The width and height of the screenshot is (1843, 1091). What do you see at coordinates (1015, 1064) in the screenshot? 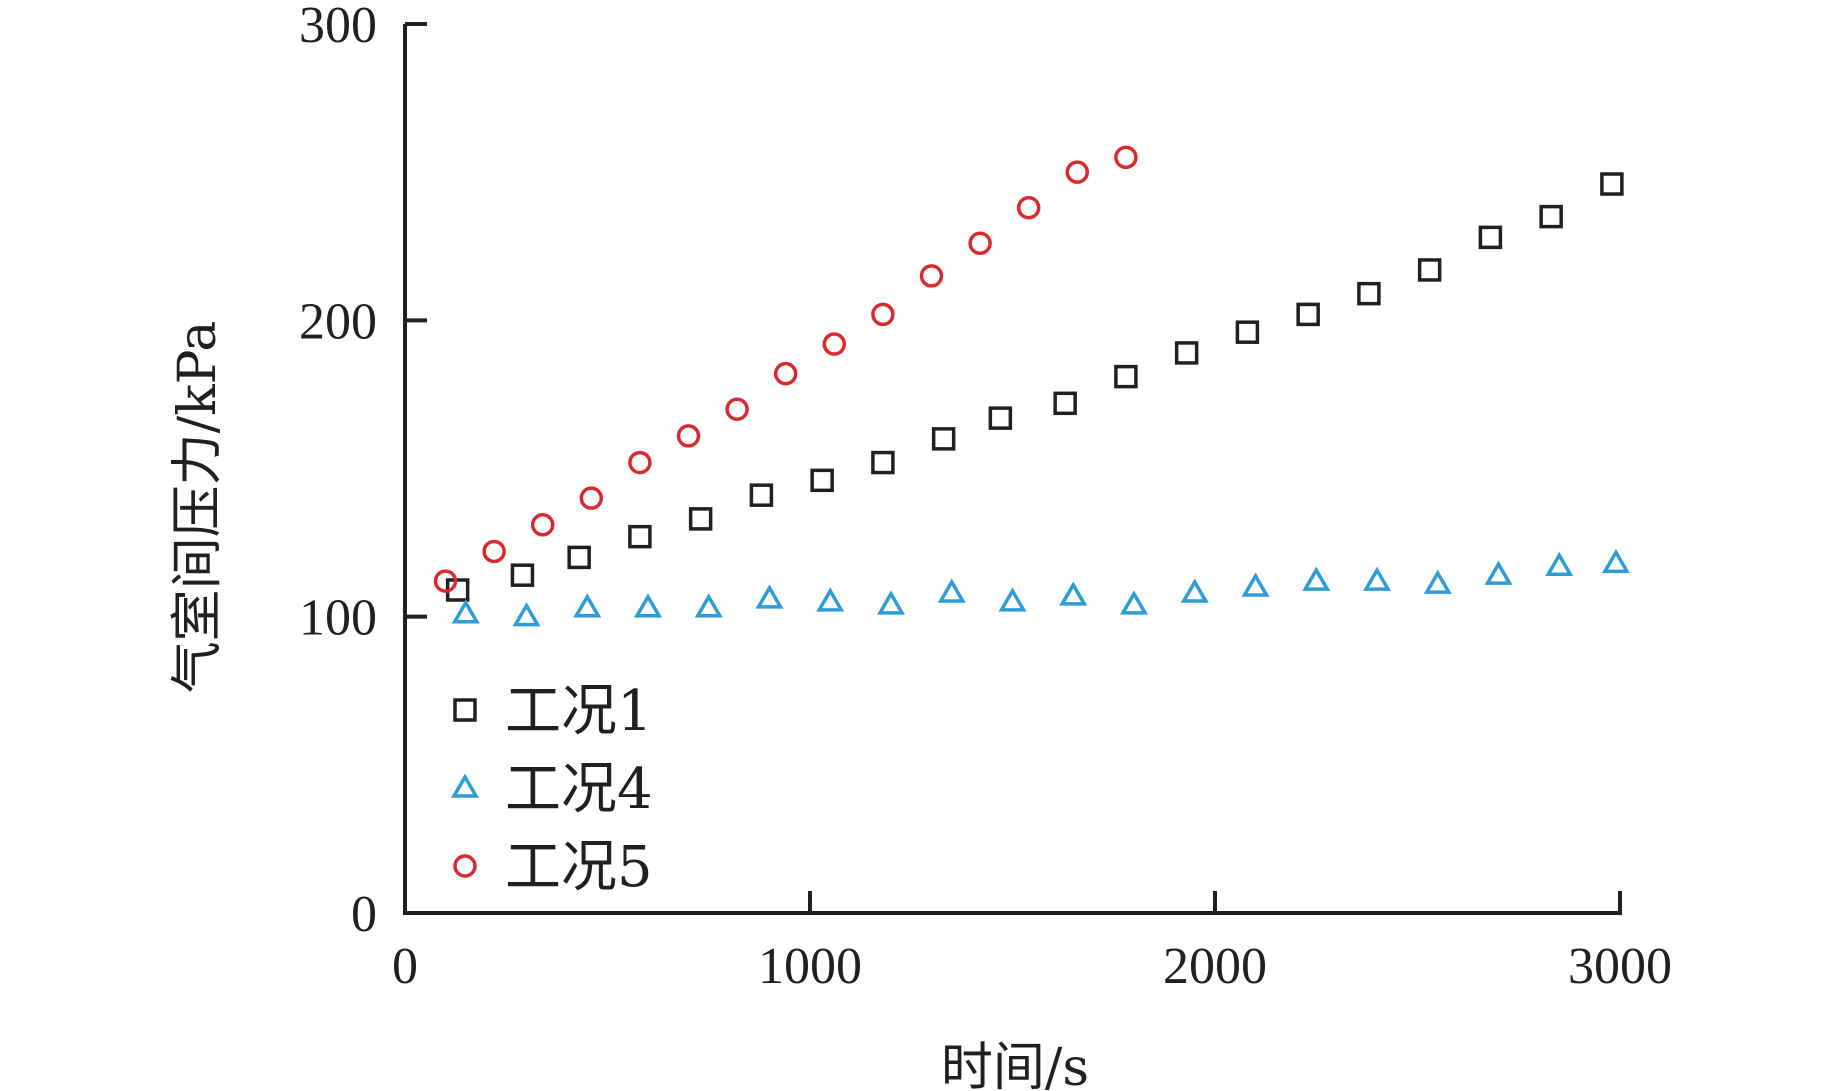
I see `x-axis-title: 时间/s` at bounding box center [1015, 1064].